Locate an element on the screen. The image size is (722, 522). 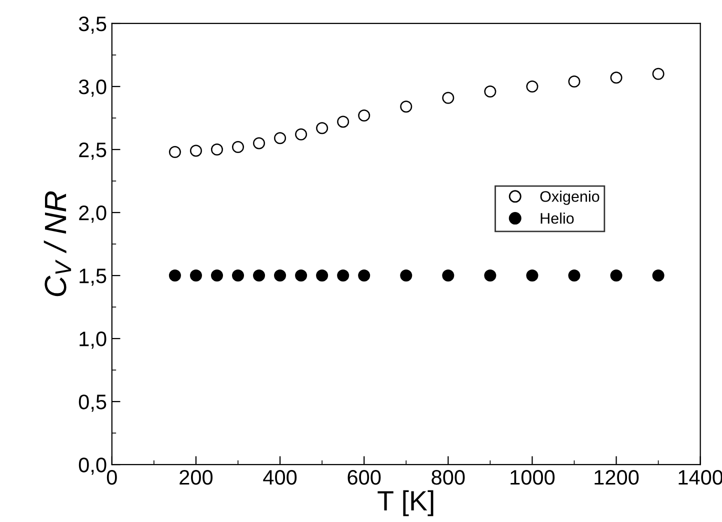
y-tick-label: 3,5 is located at coordinates (92, 25).